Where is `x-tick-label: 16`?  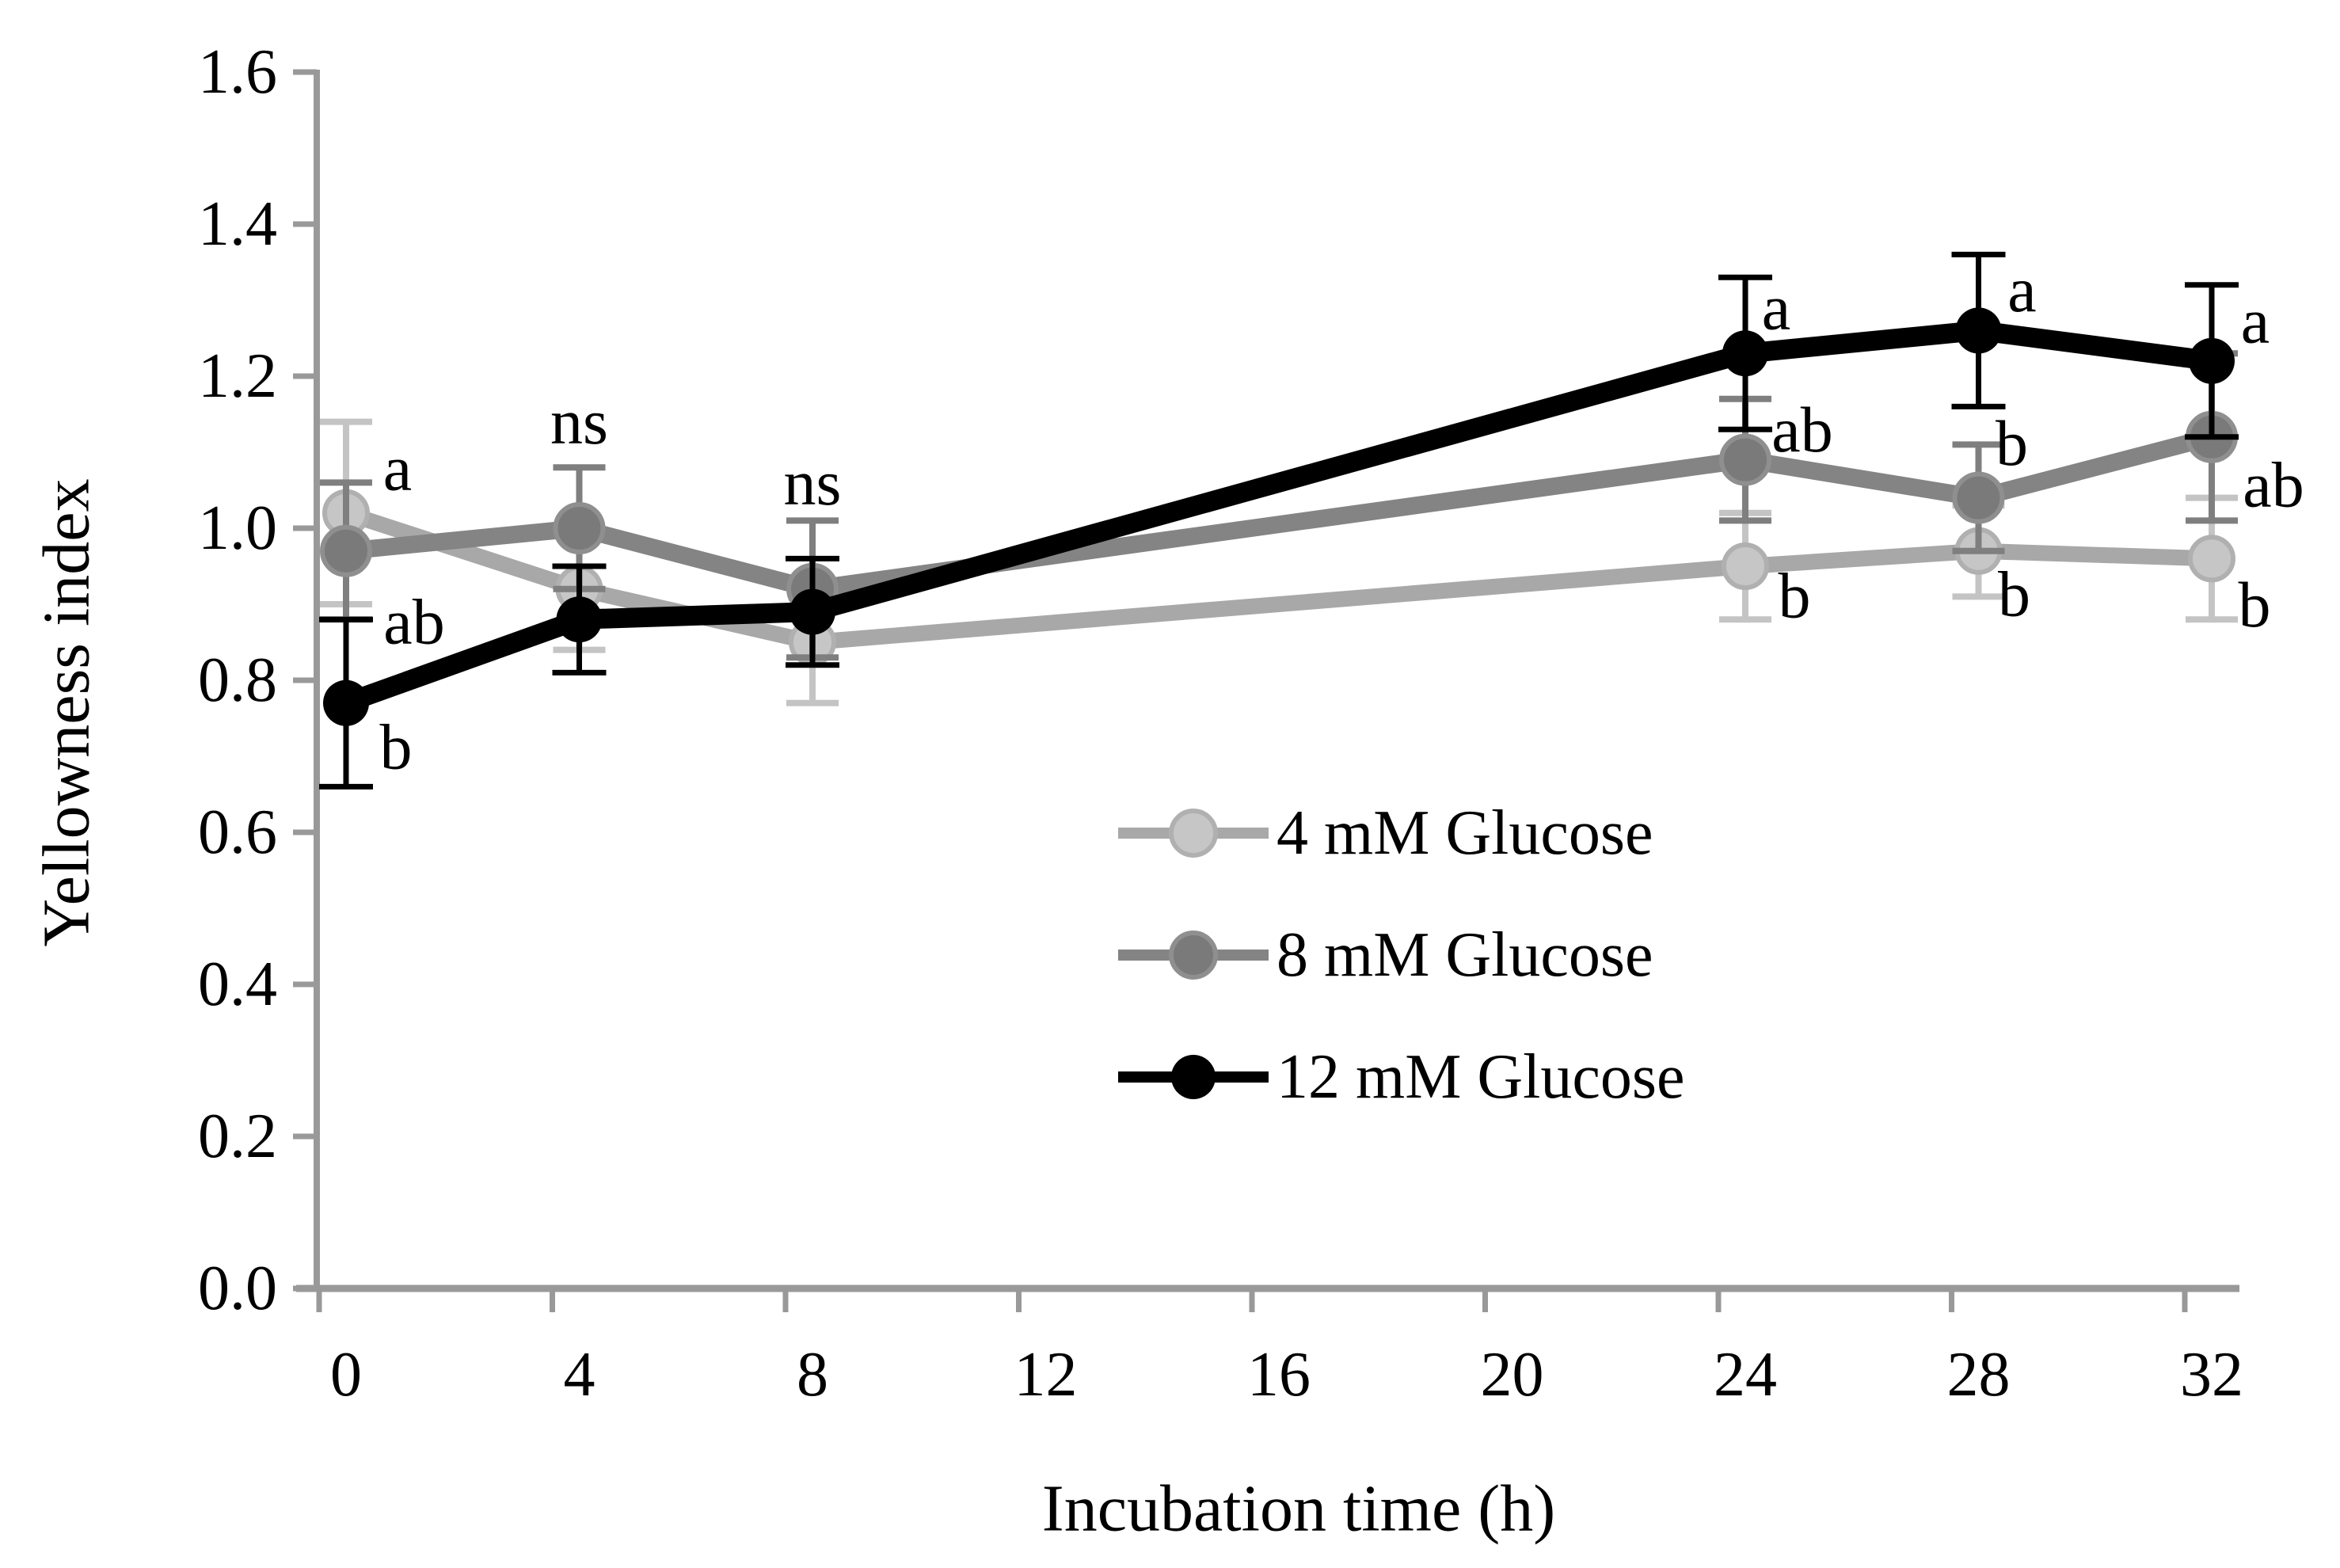
x-tick-label: 16 is located at coordinates (1279, 1375).